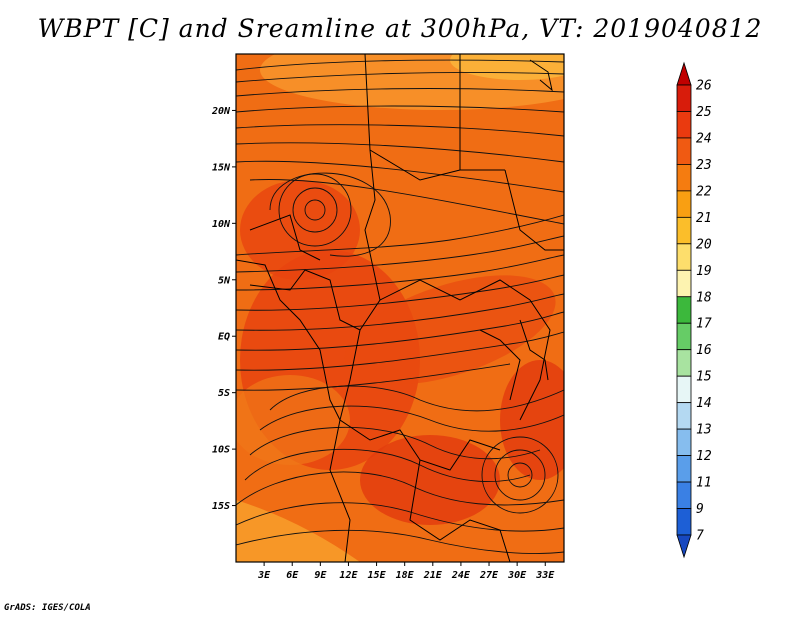  What do you see at coordinates (704, 138) in the screenshot?
I see `colorbar-label: 24` at bounding box center [704, 138].